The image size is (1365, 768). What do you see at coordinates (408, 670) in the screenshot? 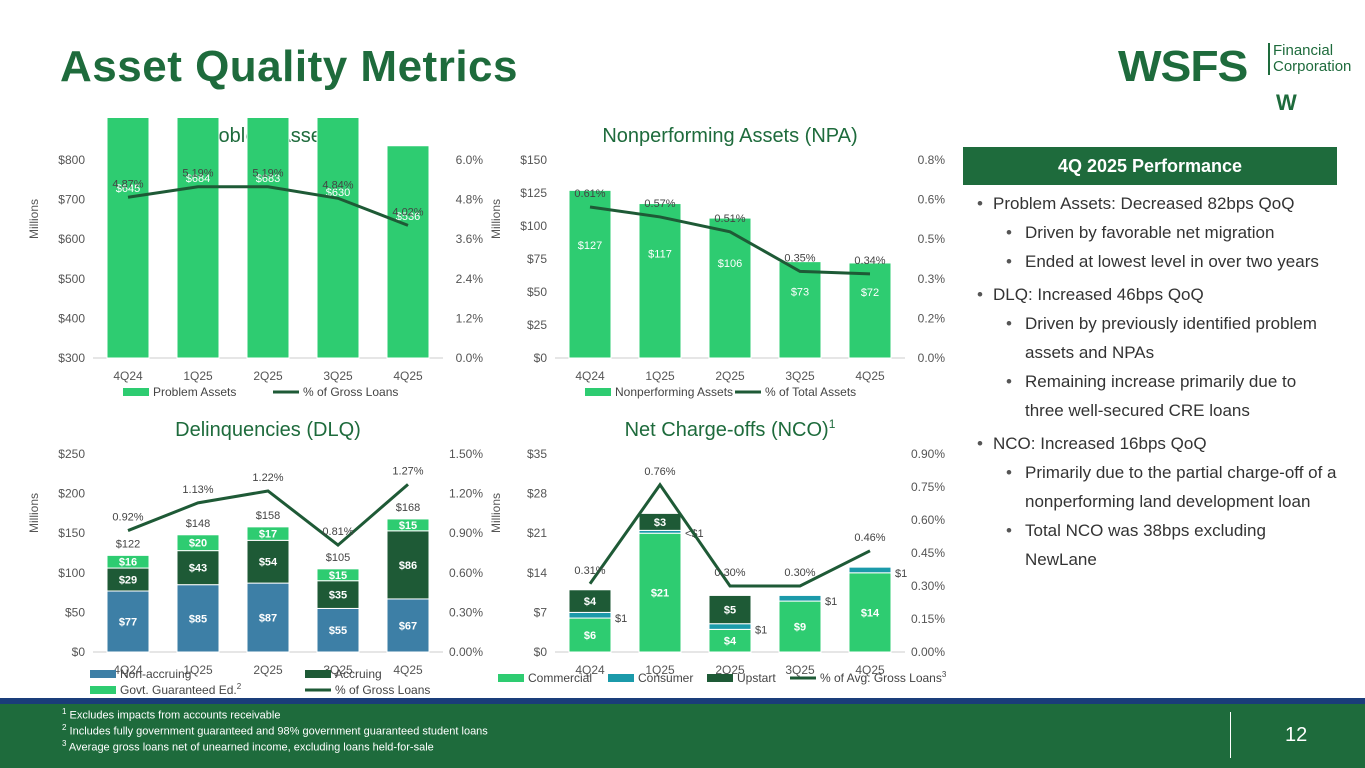
I see `x-tick-label: 4Q25` at bounding box center [408, 670].